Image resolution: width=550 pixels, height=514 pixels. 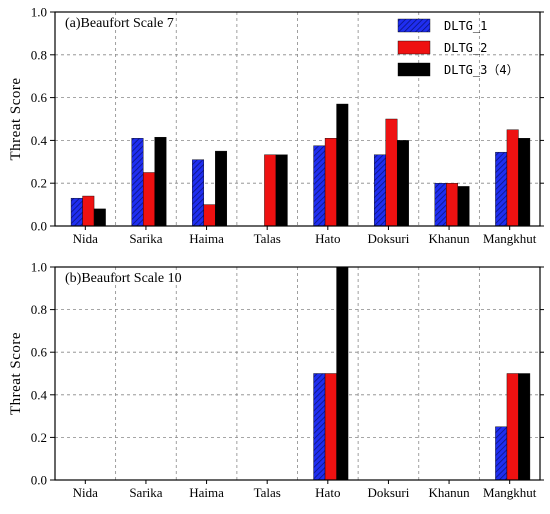 I want to click on bar-3-nida, so click(x=99, y=217).